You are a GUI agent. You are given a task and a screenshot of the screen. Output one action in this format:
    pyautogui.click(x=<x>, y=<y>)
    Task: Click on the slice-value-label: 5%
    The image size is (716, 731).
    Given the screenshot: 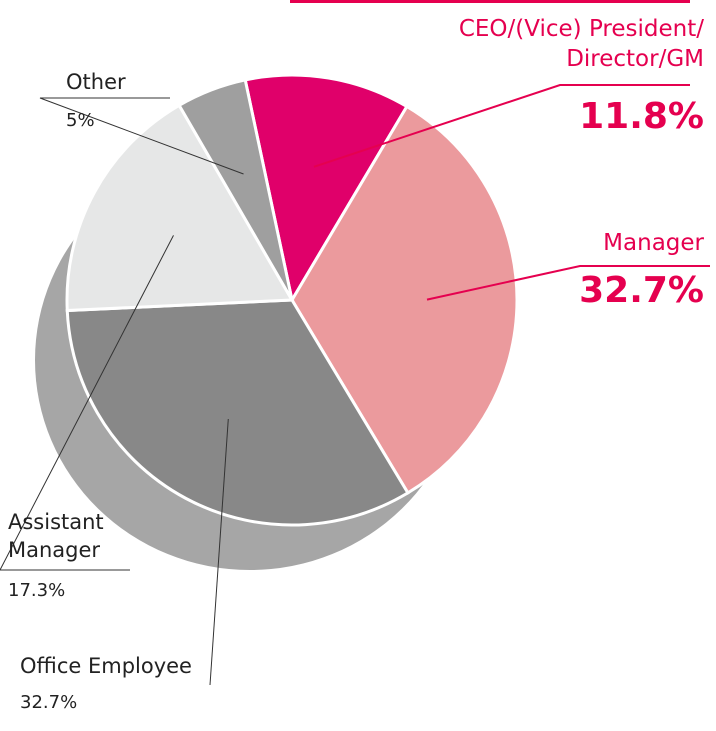 What is the action you would take?
    pyautogui.click(x=80, y=120)
    